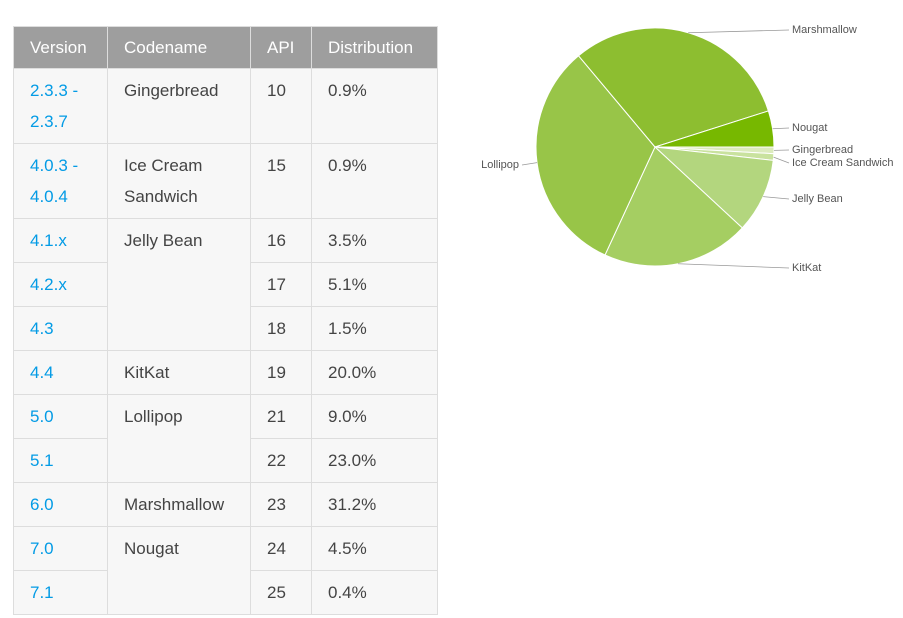 The image size is (903, 618). I want to click on version-link: 7.0, so click(60, 548).